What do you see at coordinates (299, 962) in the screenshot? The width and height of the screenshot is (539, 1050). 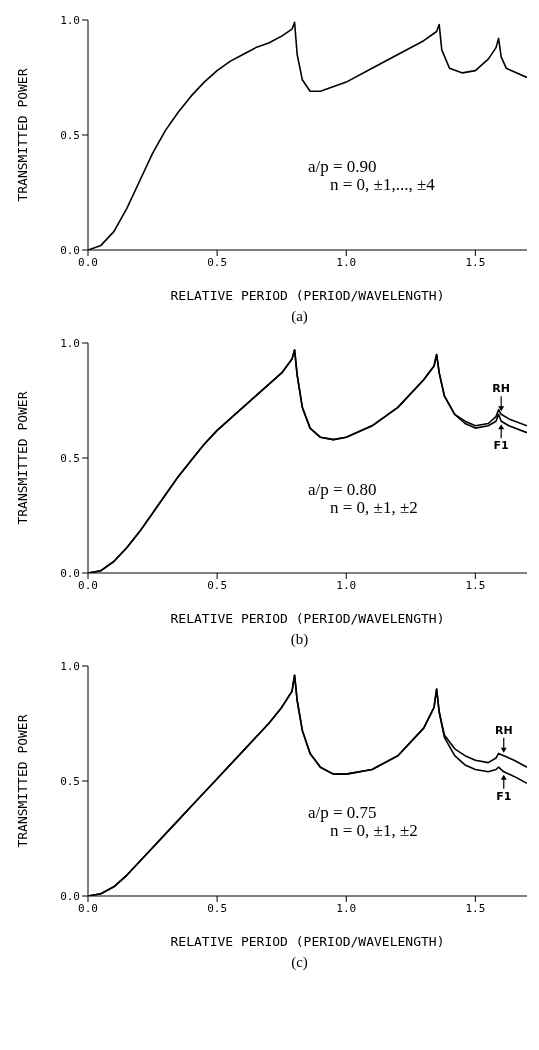 I see `text: (c)` at bounding box center [299, 962].